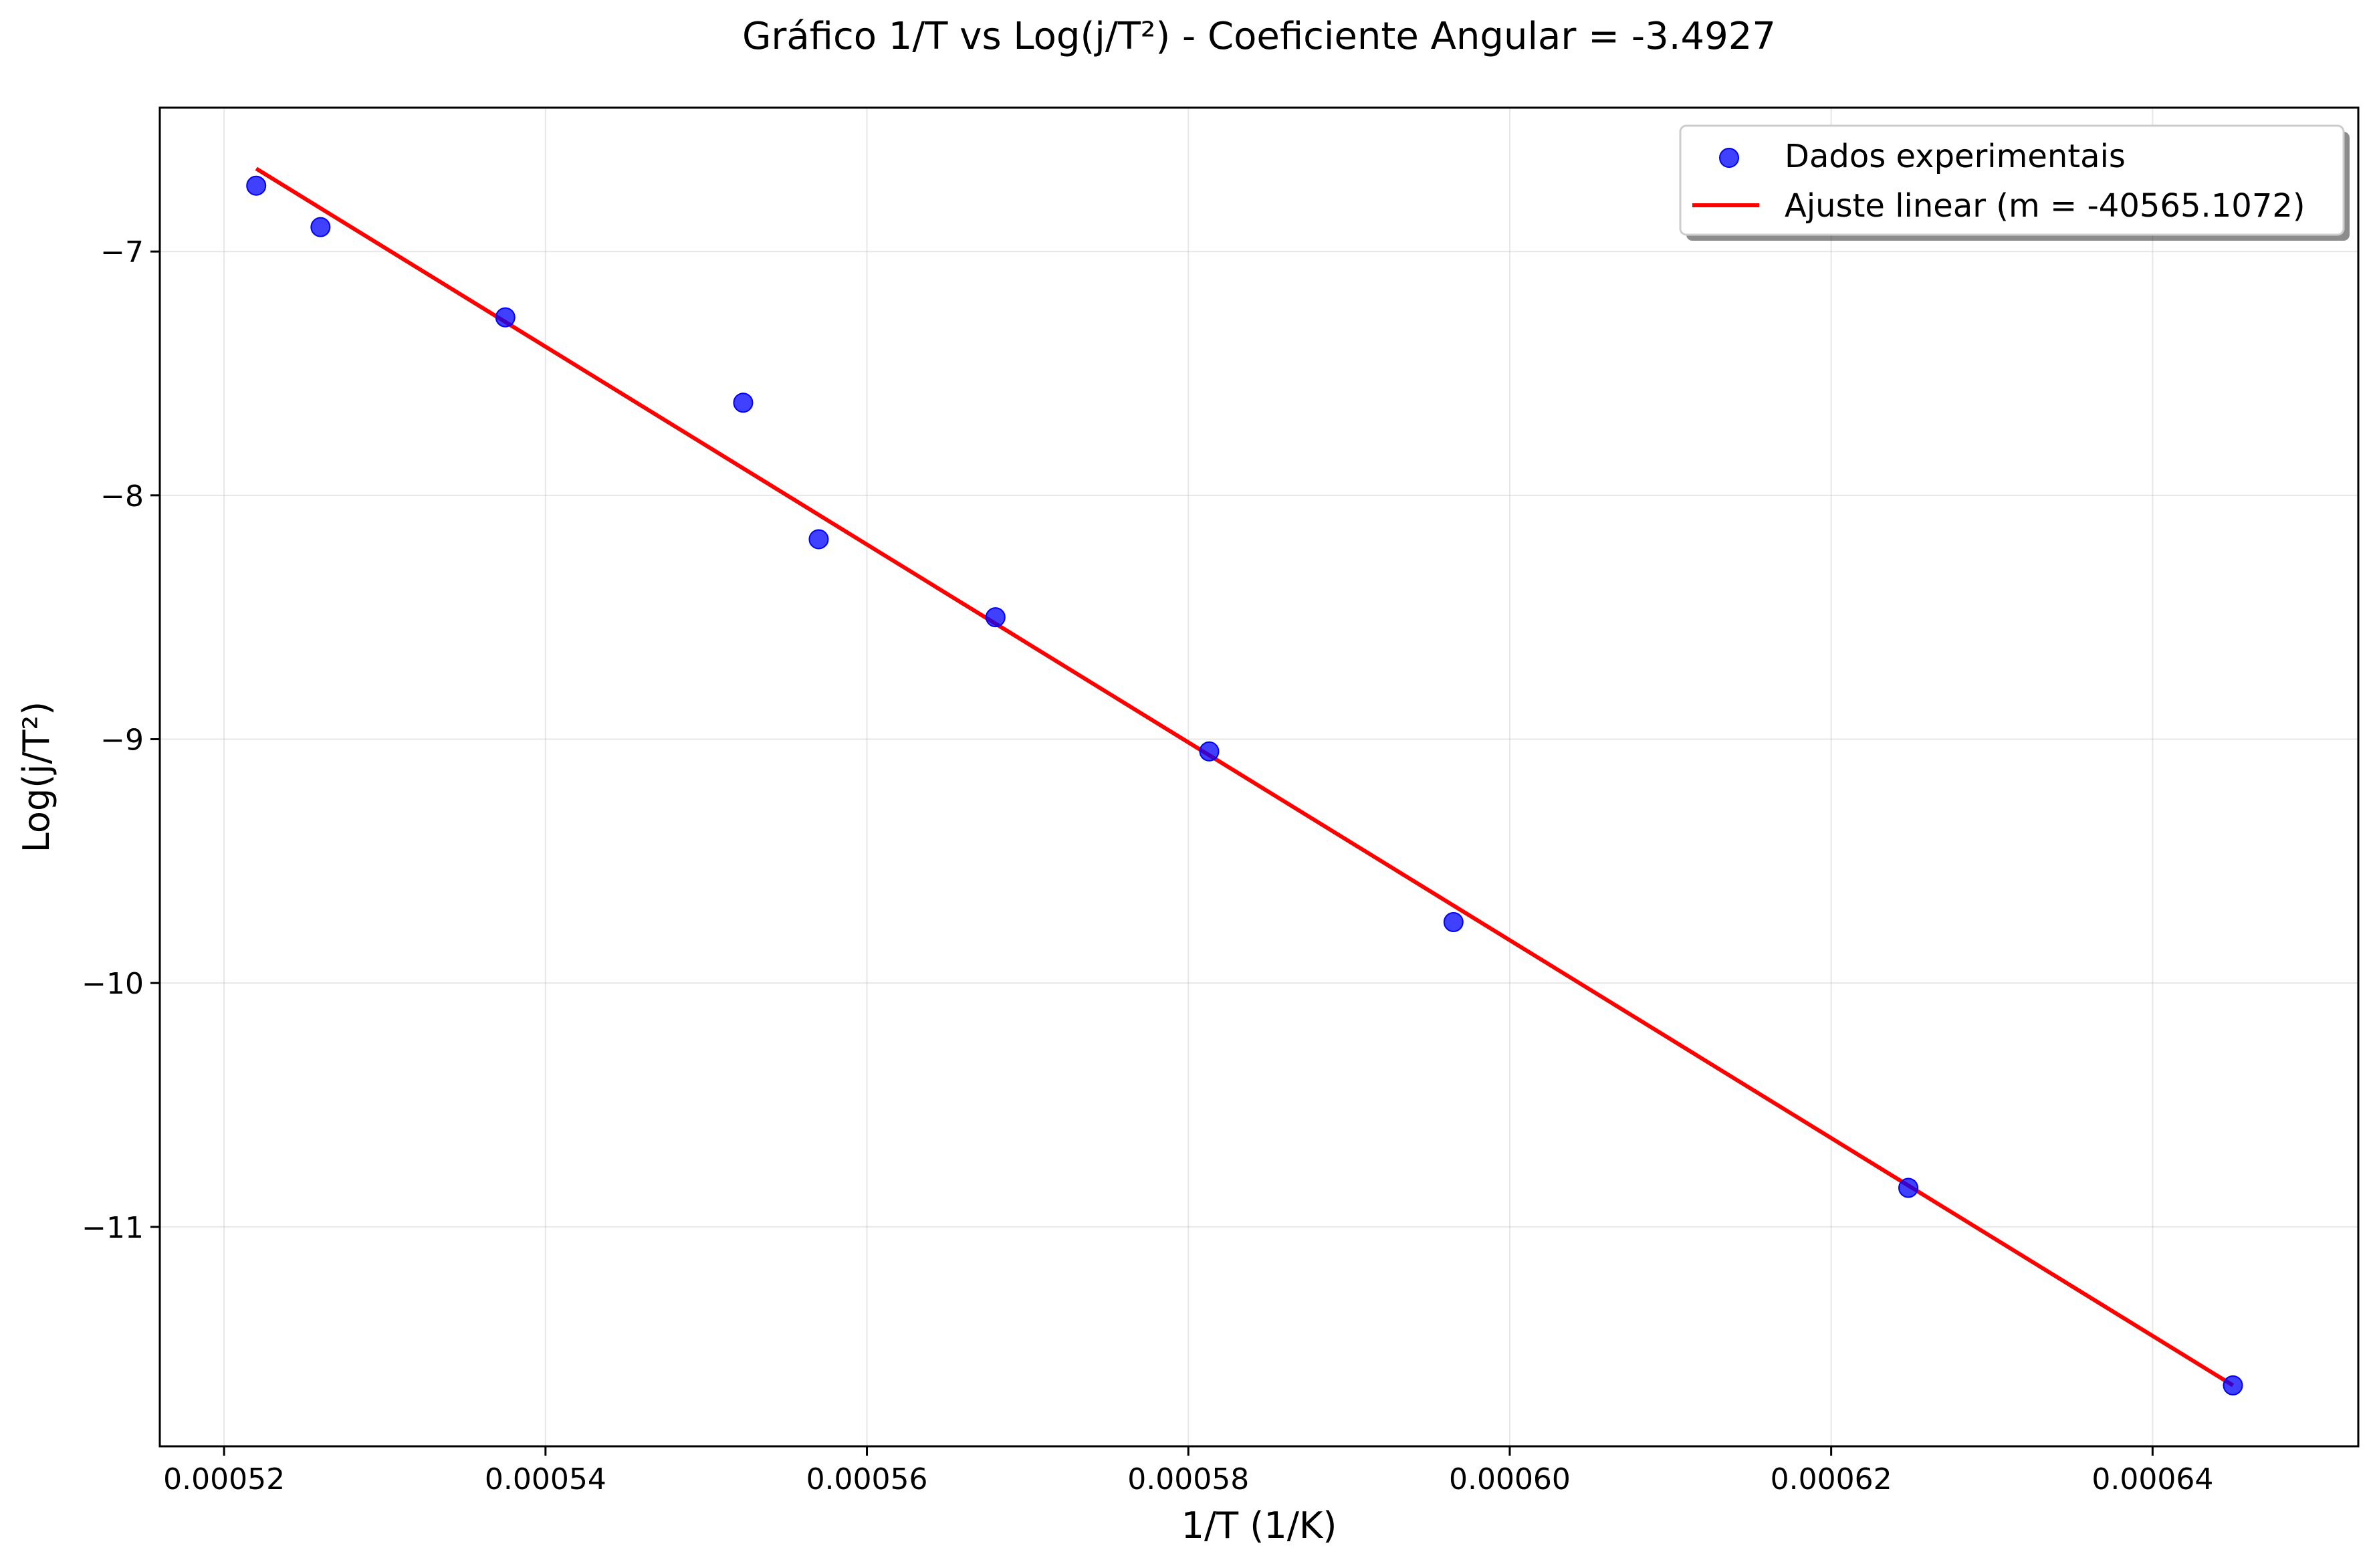 The height and width of the screenshot is (1568, 2375). Describe the element at coordinates (1188, 1479) in the screenshot. I see `x-tick-label: 0.00058` at that location.